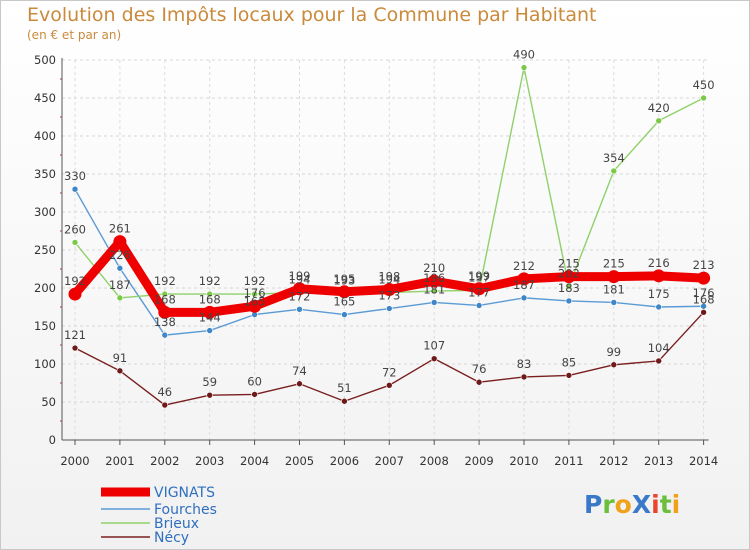  Describe the element at coordinates (45, 250) in the screenshot. I see `y-tick-label: 250` at that location.